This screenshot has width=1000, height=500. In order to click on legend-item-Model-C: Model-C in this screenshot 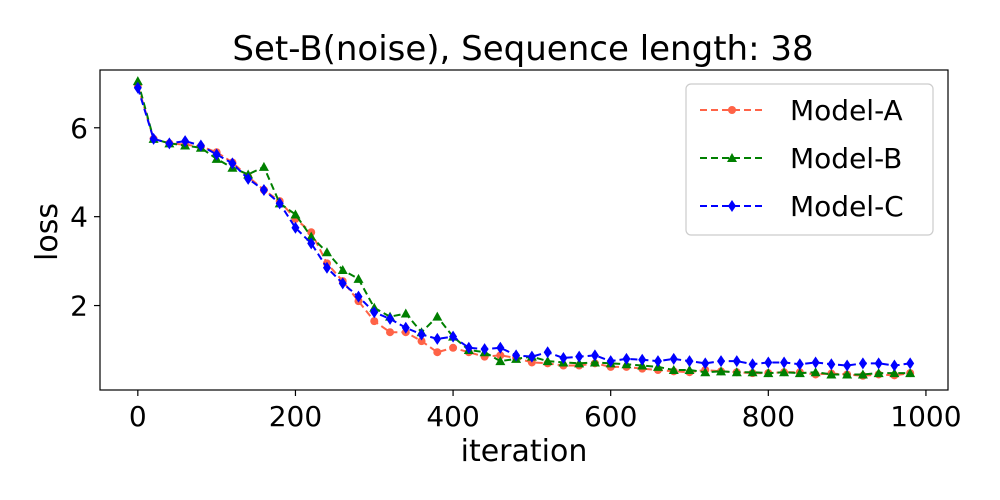, I will do `click(802, 206)`.